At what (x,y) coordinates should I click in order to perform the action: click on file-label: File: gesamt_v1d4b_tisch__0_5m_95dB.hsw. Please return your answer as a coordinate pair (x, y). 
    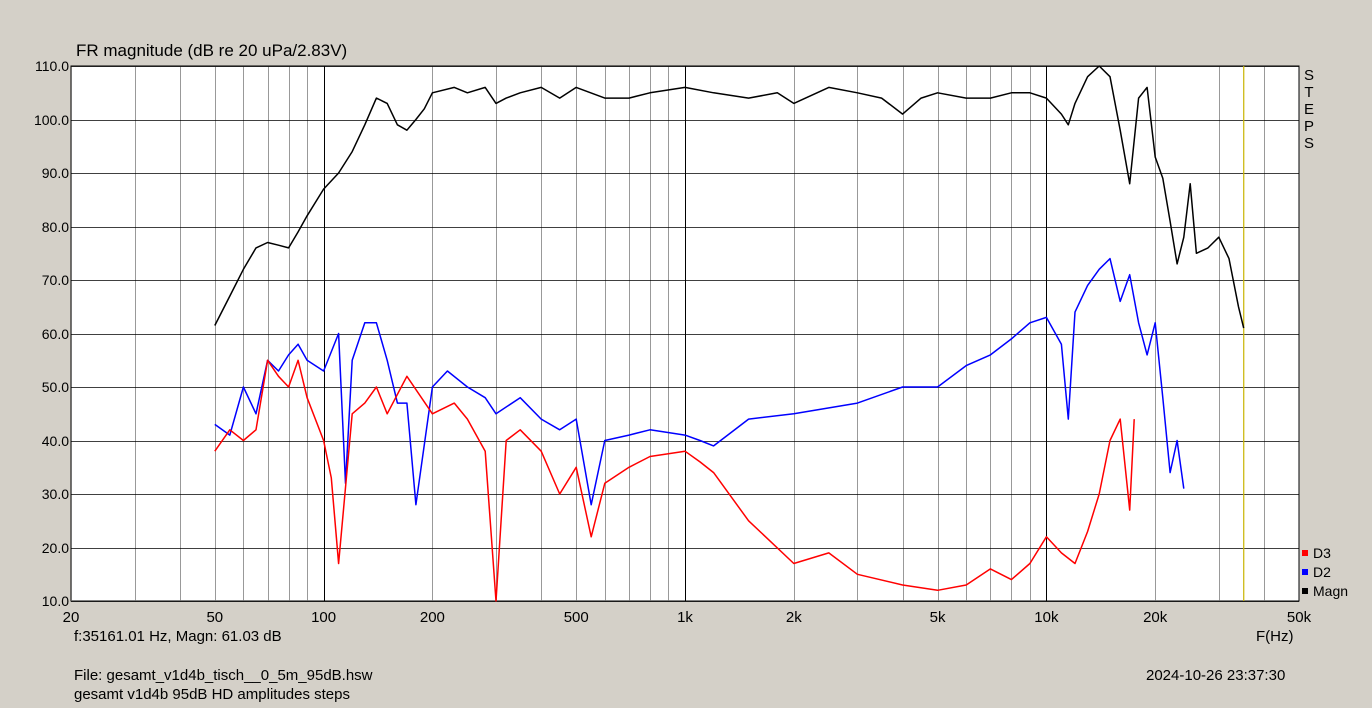
    Looking at the image, I should click on (223, 675).